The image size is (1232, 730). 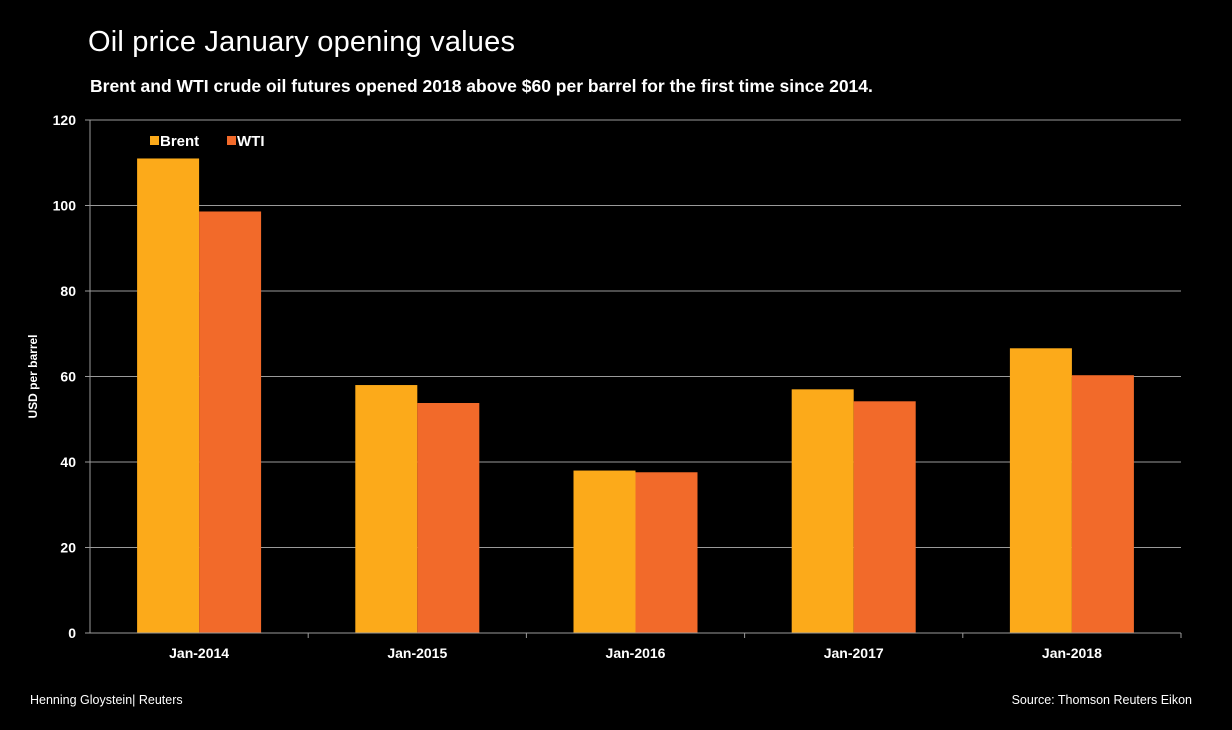 What do you see at coordinates (68, 377) in the screenshot?
I see `y-tick-label: 60` at bounding box center [68, 377].